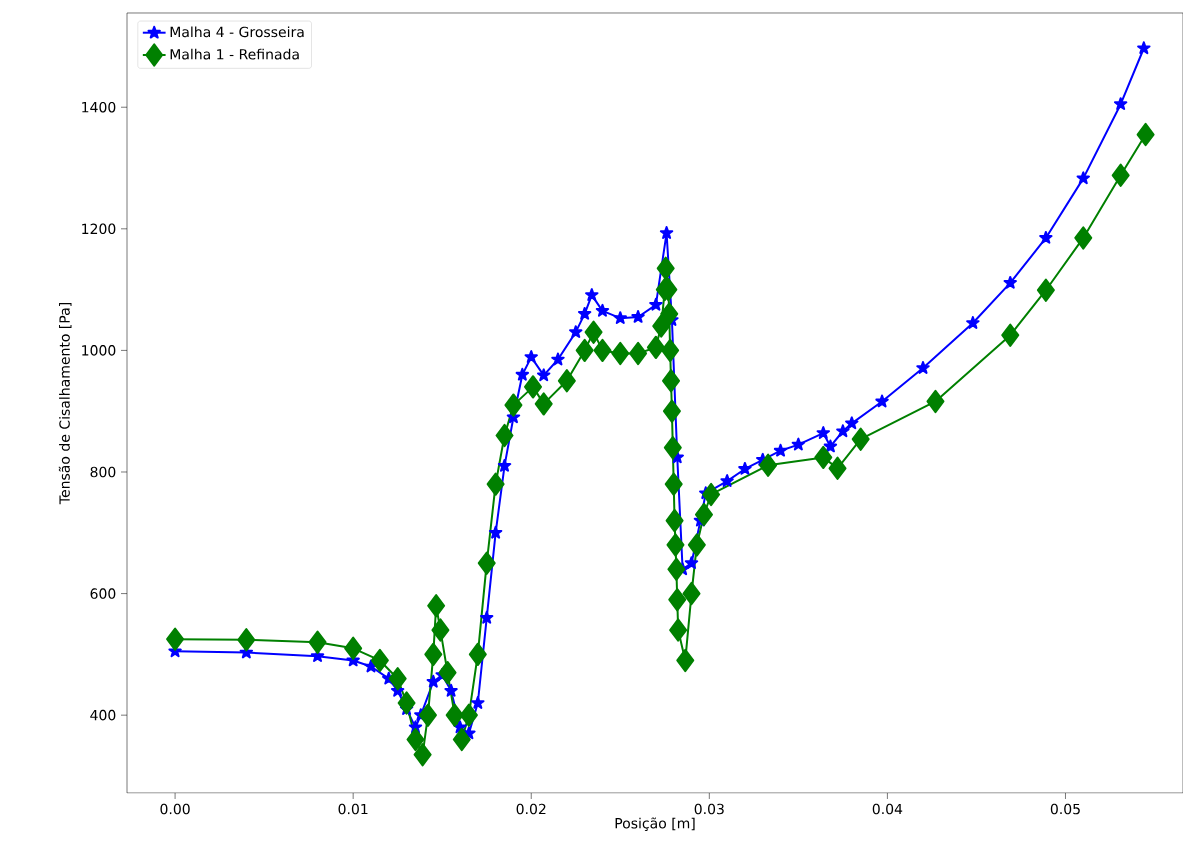 The height and width of the screenshot is (864, 1183). I want to click on y-tick-label: 600, so click(103, 593).